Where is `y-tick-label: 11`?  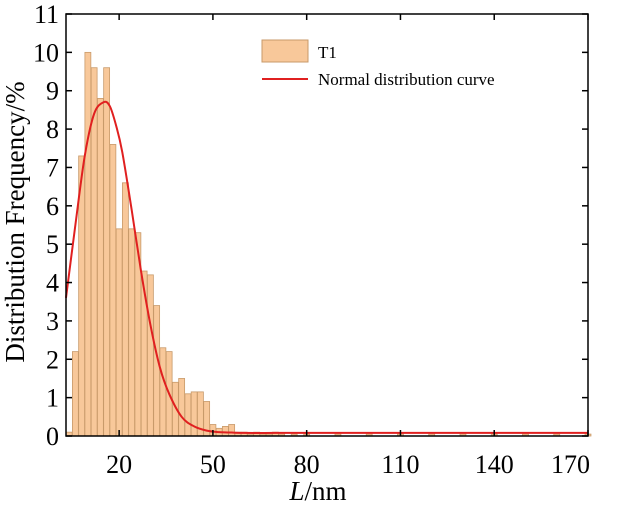 y-tick-label: 11 is located at coordinates (46, 14).